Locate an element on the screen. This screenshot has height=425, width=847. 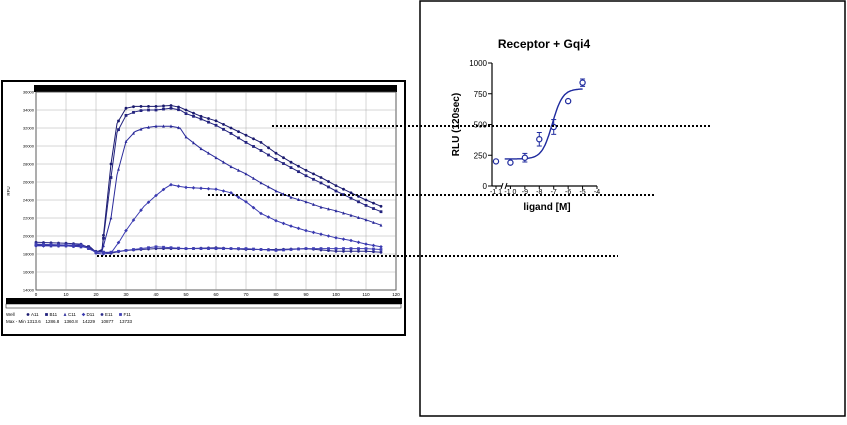
y-tick-label: 16000 is located at coordinates (29, 272).